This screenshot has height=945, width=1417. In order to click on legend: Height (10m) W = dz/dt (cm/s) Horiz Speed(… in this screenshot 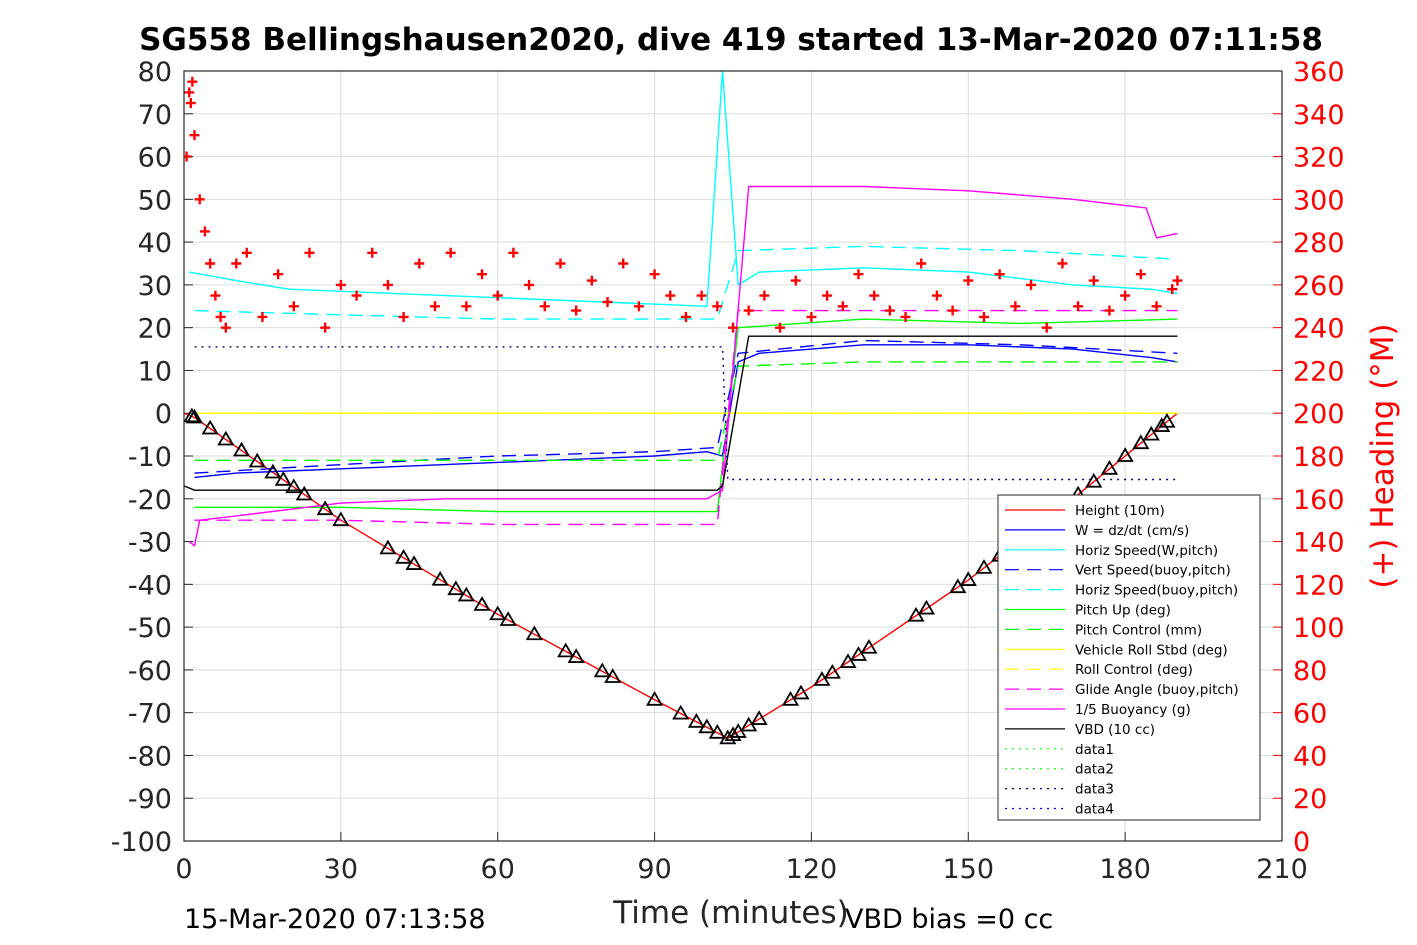, I will do `click(1129, 657)`.